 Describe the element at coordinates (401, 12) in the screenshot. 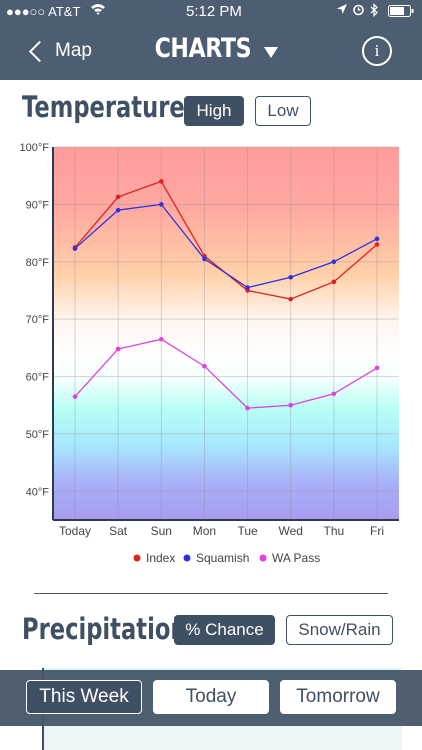

I see `battery-icon` at that location.